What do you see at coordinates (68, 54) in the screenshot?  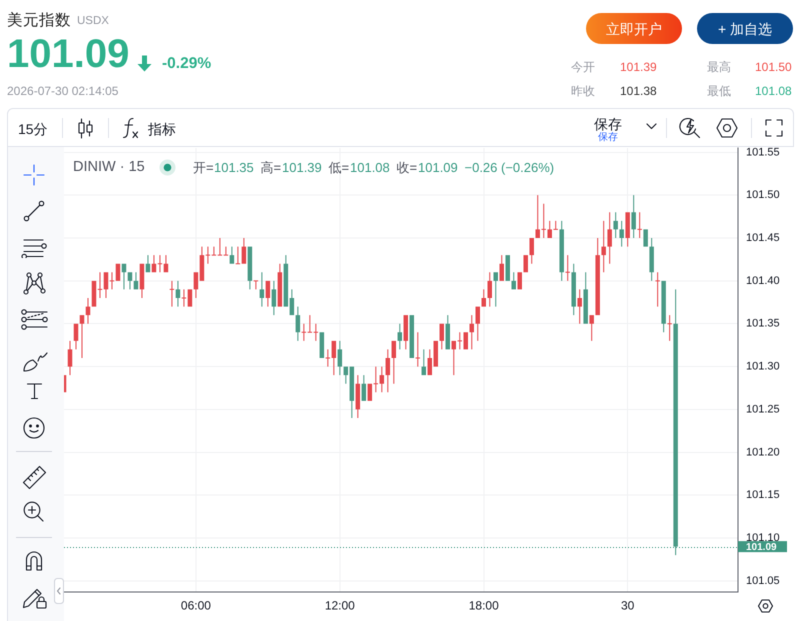 I see `text: 101.09` at bounding box center [68, 54].